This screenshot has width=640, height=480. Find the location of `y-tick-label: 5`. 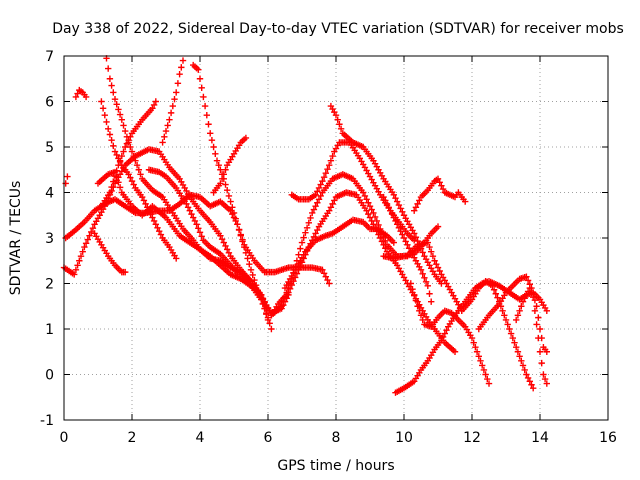

y-tick-label: 5 is located at coordinates (49, 148).